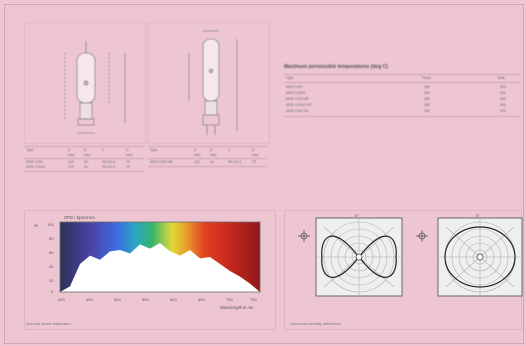 The height and width of the screenshot is (346, 526). What do you see at coordinates (377, 256) in the screenshot?
I see `polar-curve-left-b` at bounding box center [377, 256].